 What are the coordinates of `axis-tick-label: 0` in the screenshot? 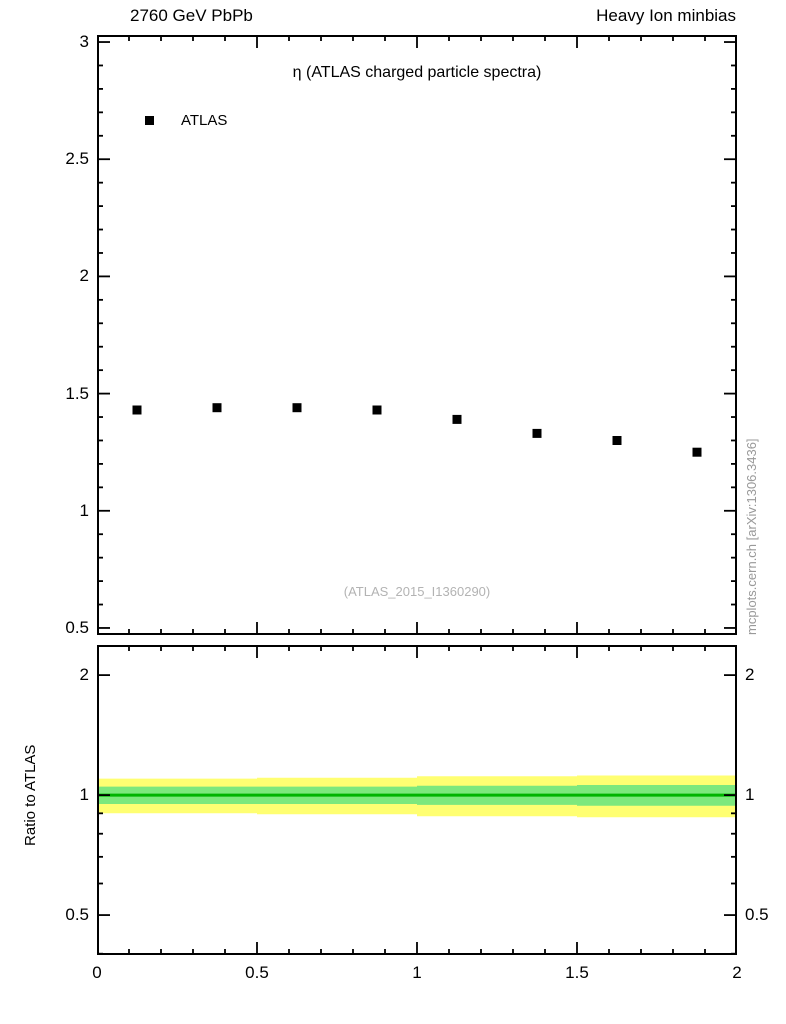 It's located at (97, 972).